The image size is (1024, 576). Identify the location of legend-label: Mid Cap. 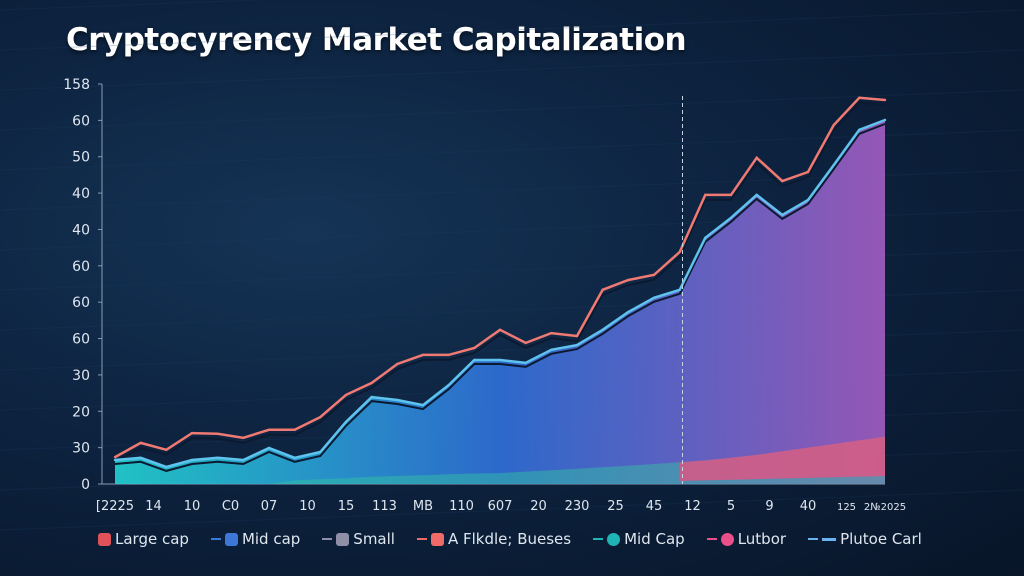
(654, 539).